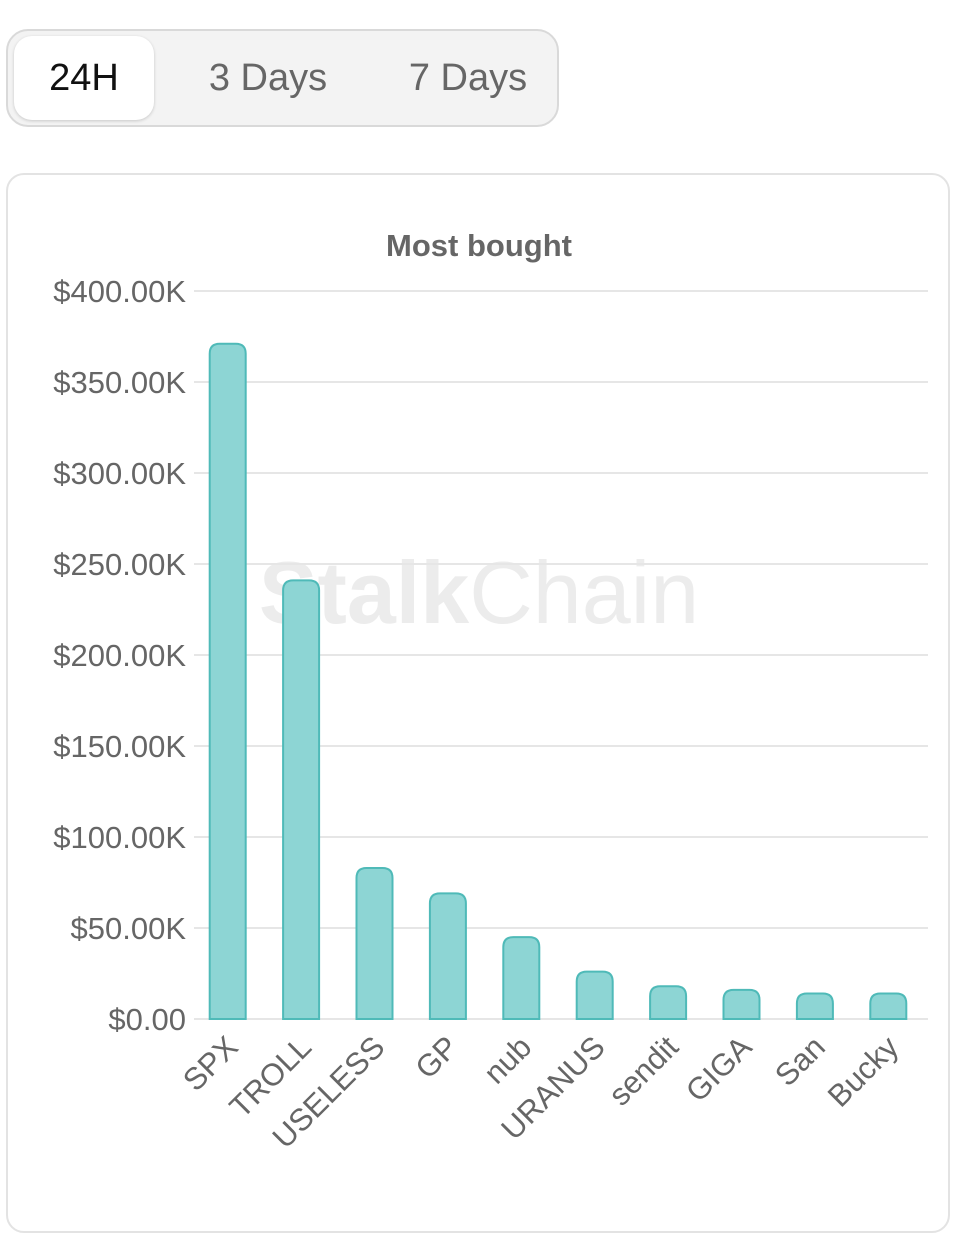 This screenshot has width=967, height=1233. I want to click on y-tick-label: $150.00K, so click(119, 746).